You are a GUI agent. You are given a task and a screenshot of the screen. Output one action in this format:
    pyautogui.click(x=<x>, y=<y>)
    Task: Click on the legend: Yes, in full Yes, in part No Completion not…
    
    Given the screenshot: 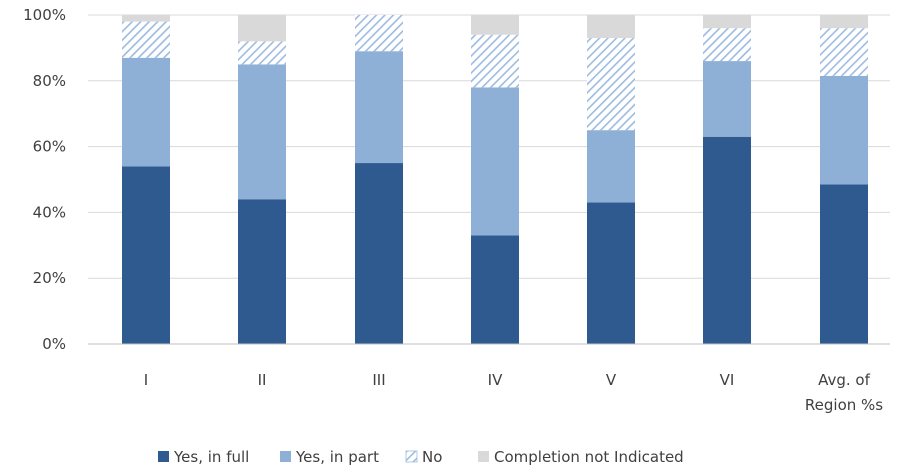 What is the action you would take?
    pyautogui.click(x=421, y=457)
    